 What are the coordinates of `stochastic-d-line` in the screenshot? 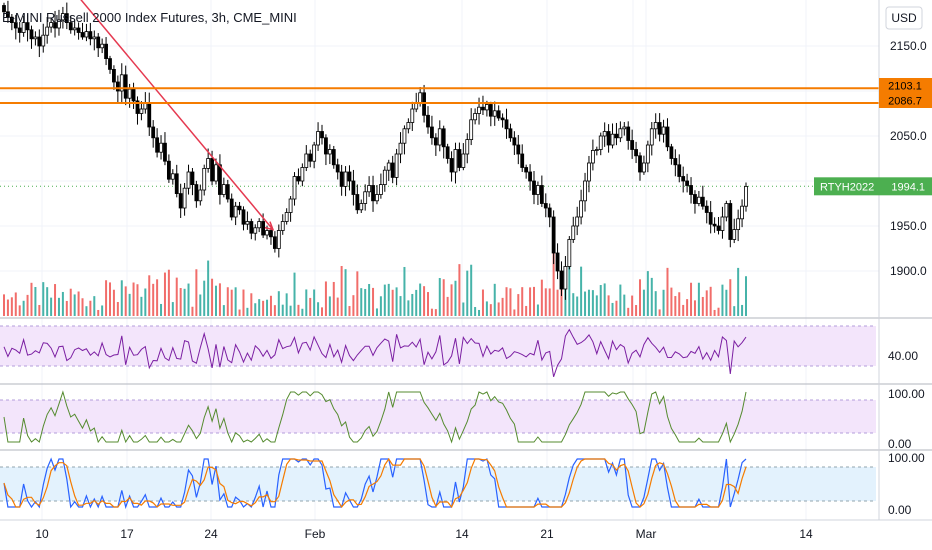 It's located at (375, 483).